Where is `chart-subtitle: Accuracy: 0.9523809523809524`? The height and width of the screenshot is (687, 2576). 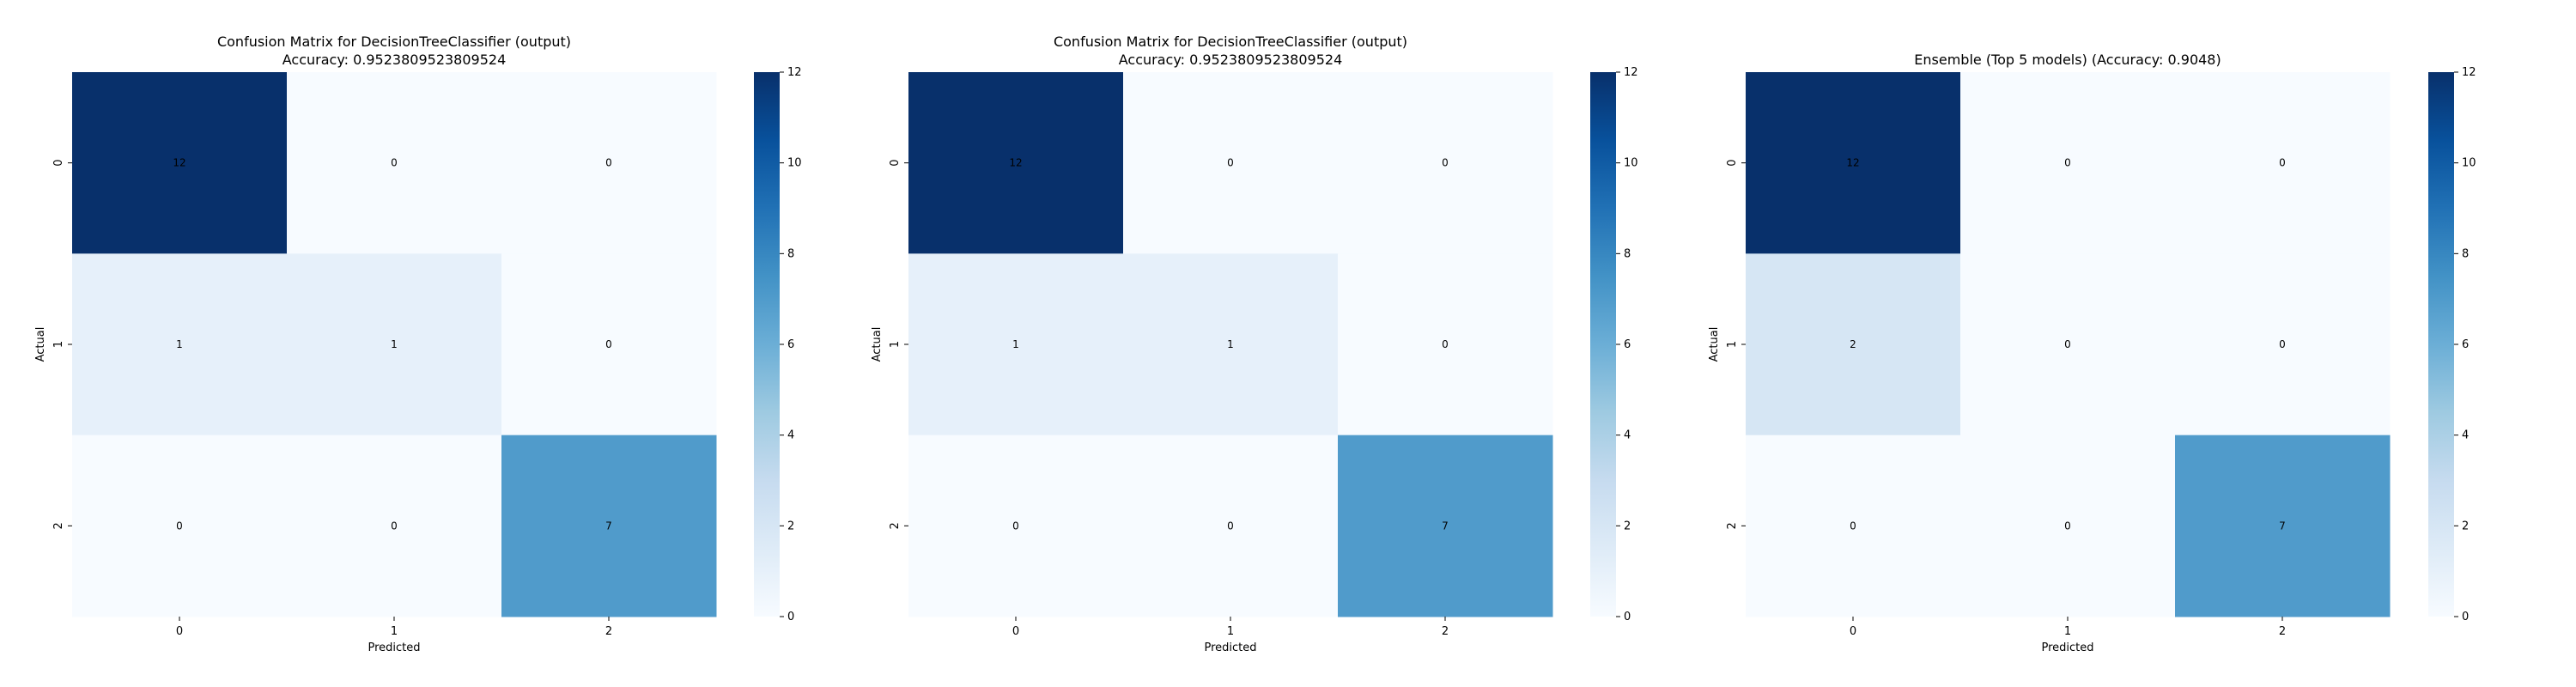 chart-subtitle: Accuracy: 0.9523809523809524 is located at coordinates (1231, 60).